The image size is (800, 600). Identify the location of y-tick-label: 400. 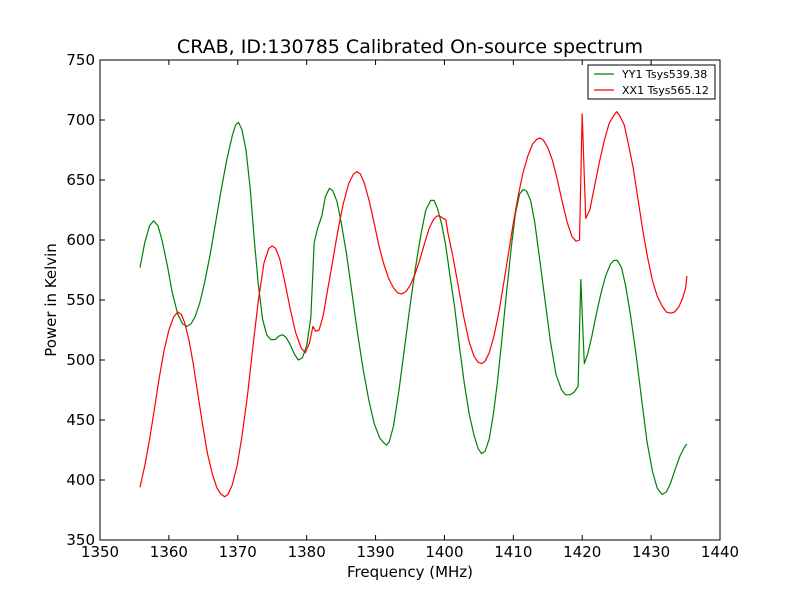
(80, 480).